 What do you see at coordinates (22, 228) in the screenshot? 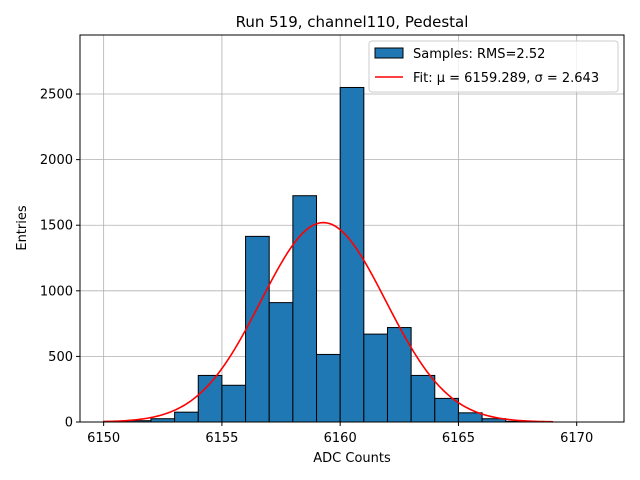
I see `y-axis-label: Entries` at bounding box center [22, 228].